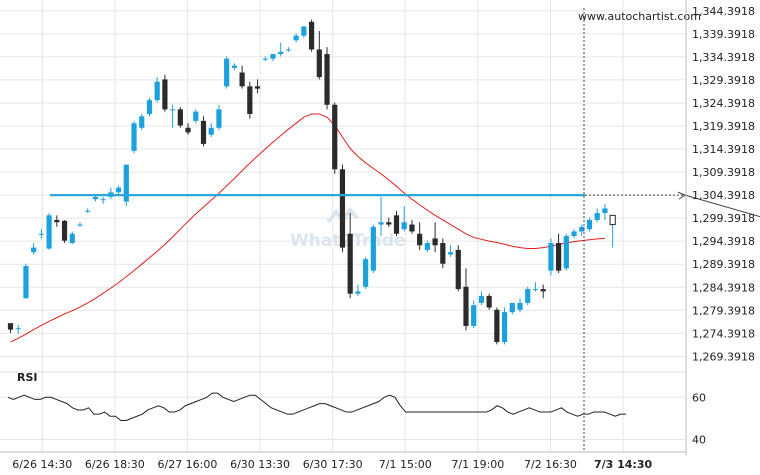  Describe the element at coordinates (477, 464) in the screenshot. I see `time-tick-label: 7/1 19:00` at that location.